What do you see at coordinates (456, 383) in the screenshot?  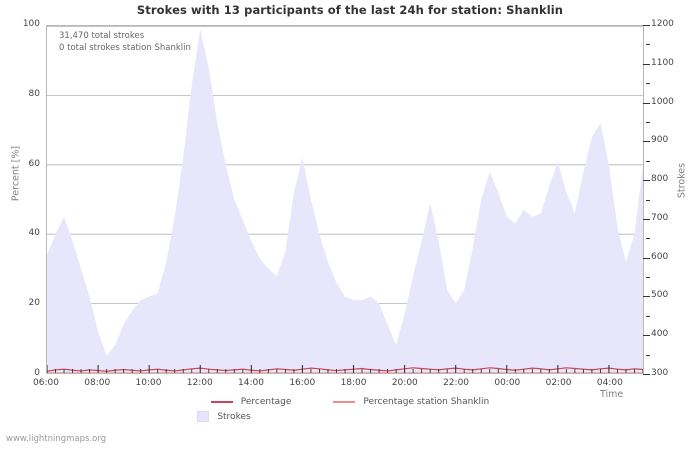 I see `x-axis-tick-label: 22:00` at bounding box center [456, 383].